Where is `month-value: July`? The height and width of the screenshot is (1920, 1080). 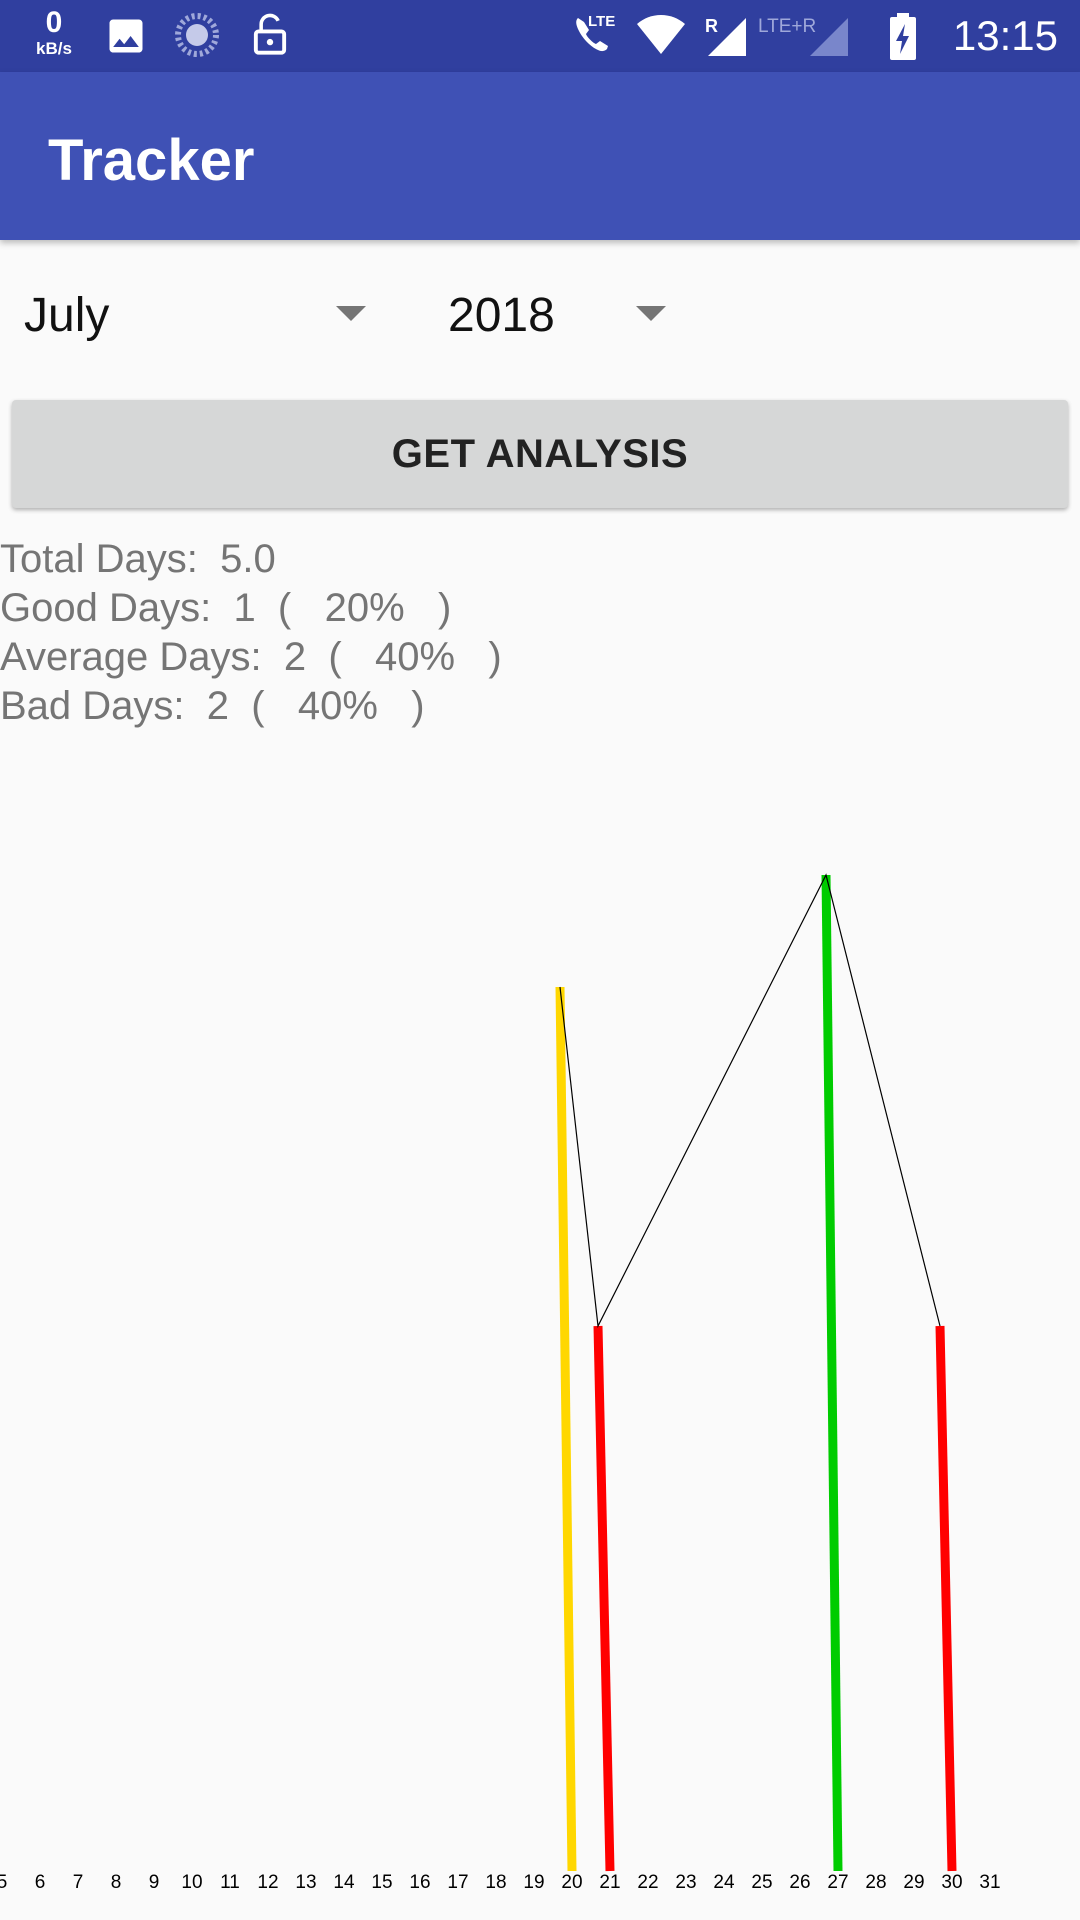
month-value: July is located at coordinates (67, 315).